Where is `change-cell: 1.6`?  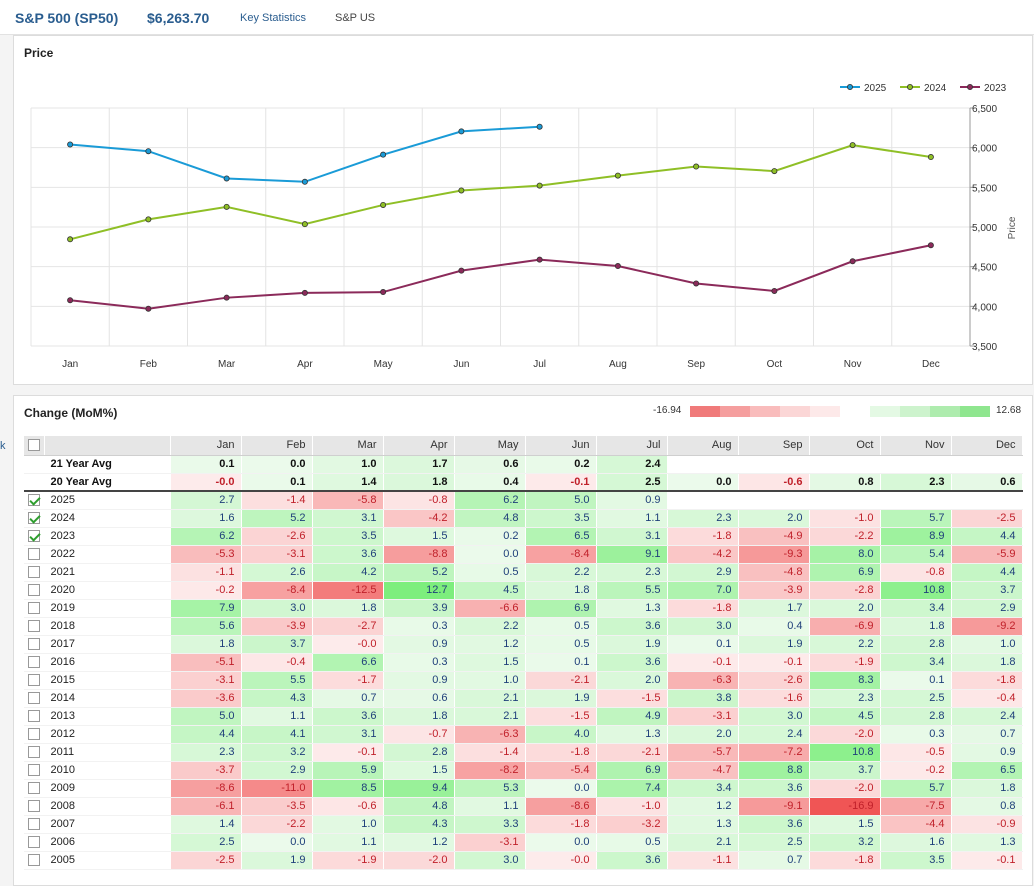
change-cell: 1.6 is located at coordinates (206, 518).